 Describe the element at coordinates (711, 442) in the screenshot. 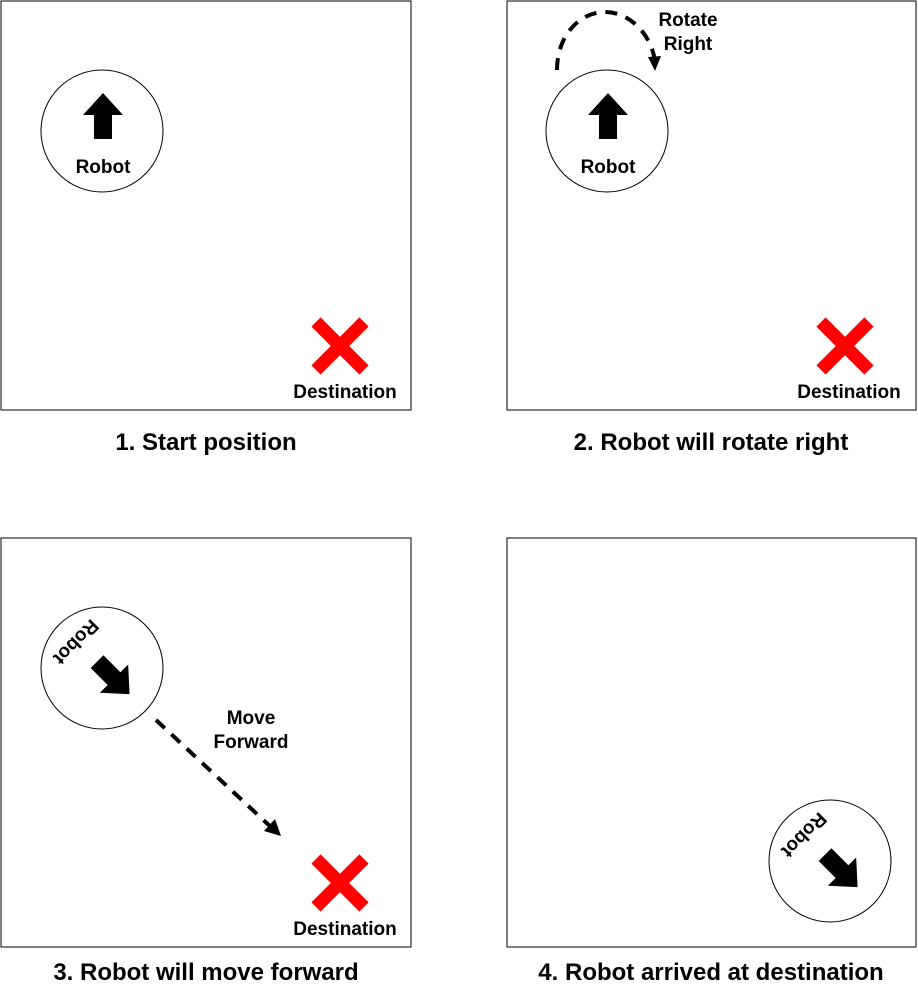

I see `panel-caption: 2. Robot will rotate right` at that location.